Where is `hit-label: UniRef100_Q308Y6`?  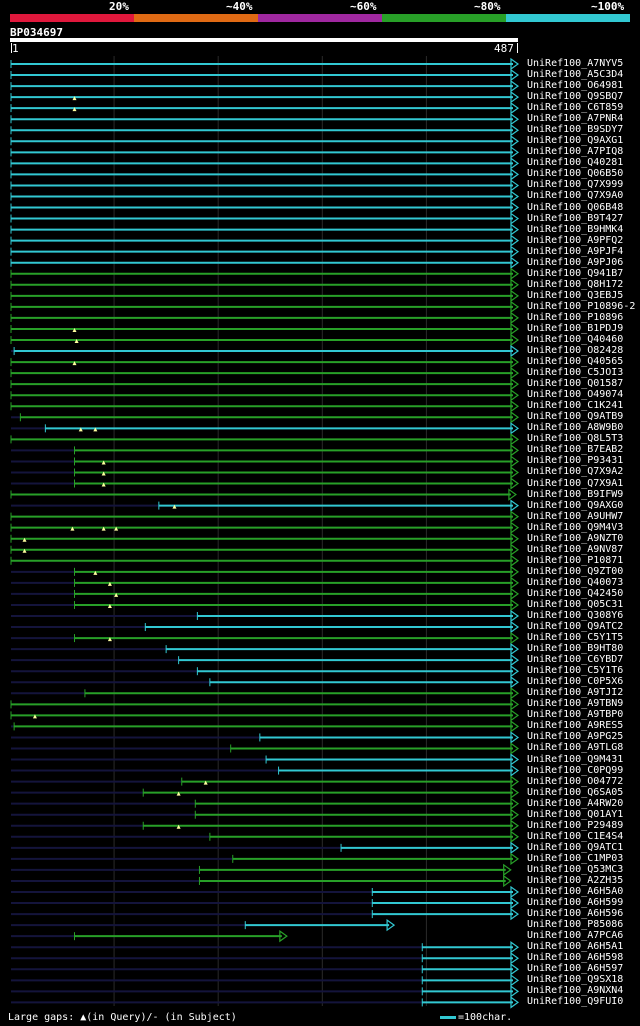
hit-label: UniRef100_Q308Y6 is located at coordinates (575, 615).